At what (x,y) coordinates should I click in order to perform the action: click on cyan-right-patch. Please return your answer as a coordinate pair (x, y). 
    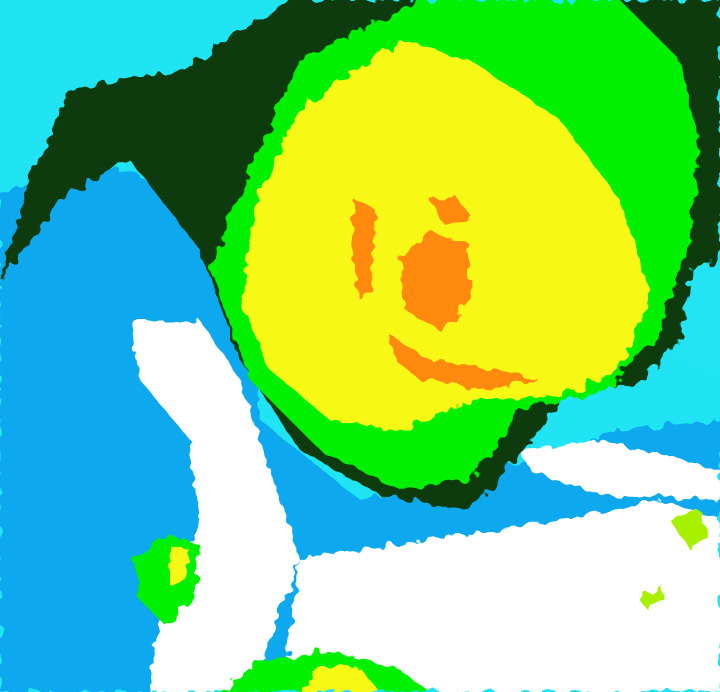
    Looking at the image, I should click on (700, 315).